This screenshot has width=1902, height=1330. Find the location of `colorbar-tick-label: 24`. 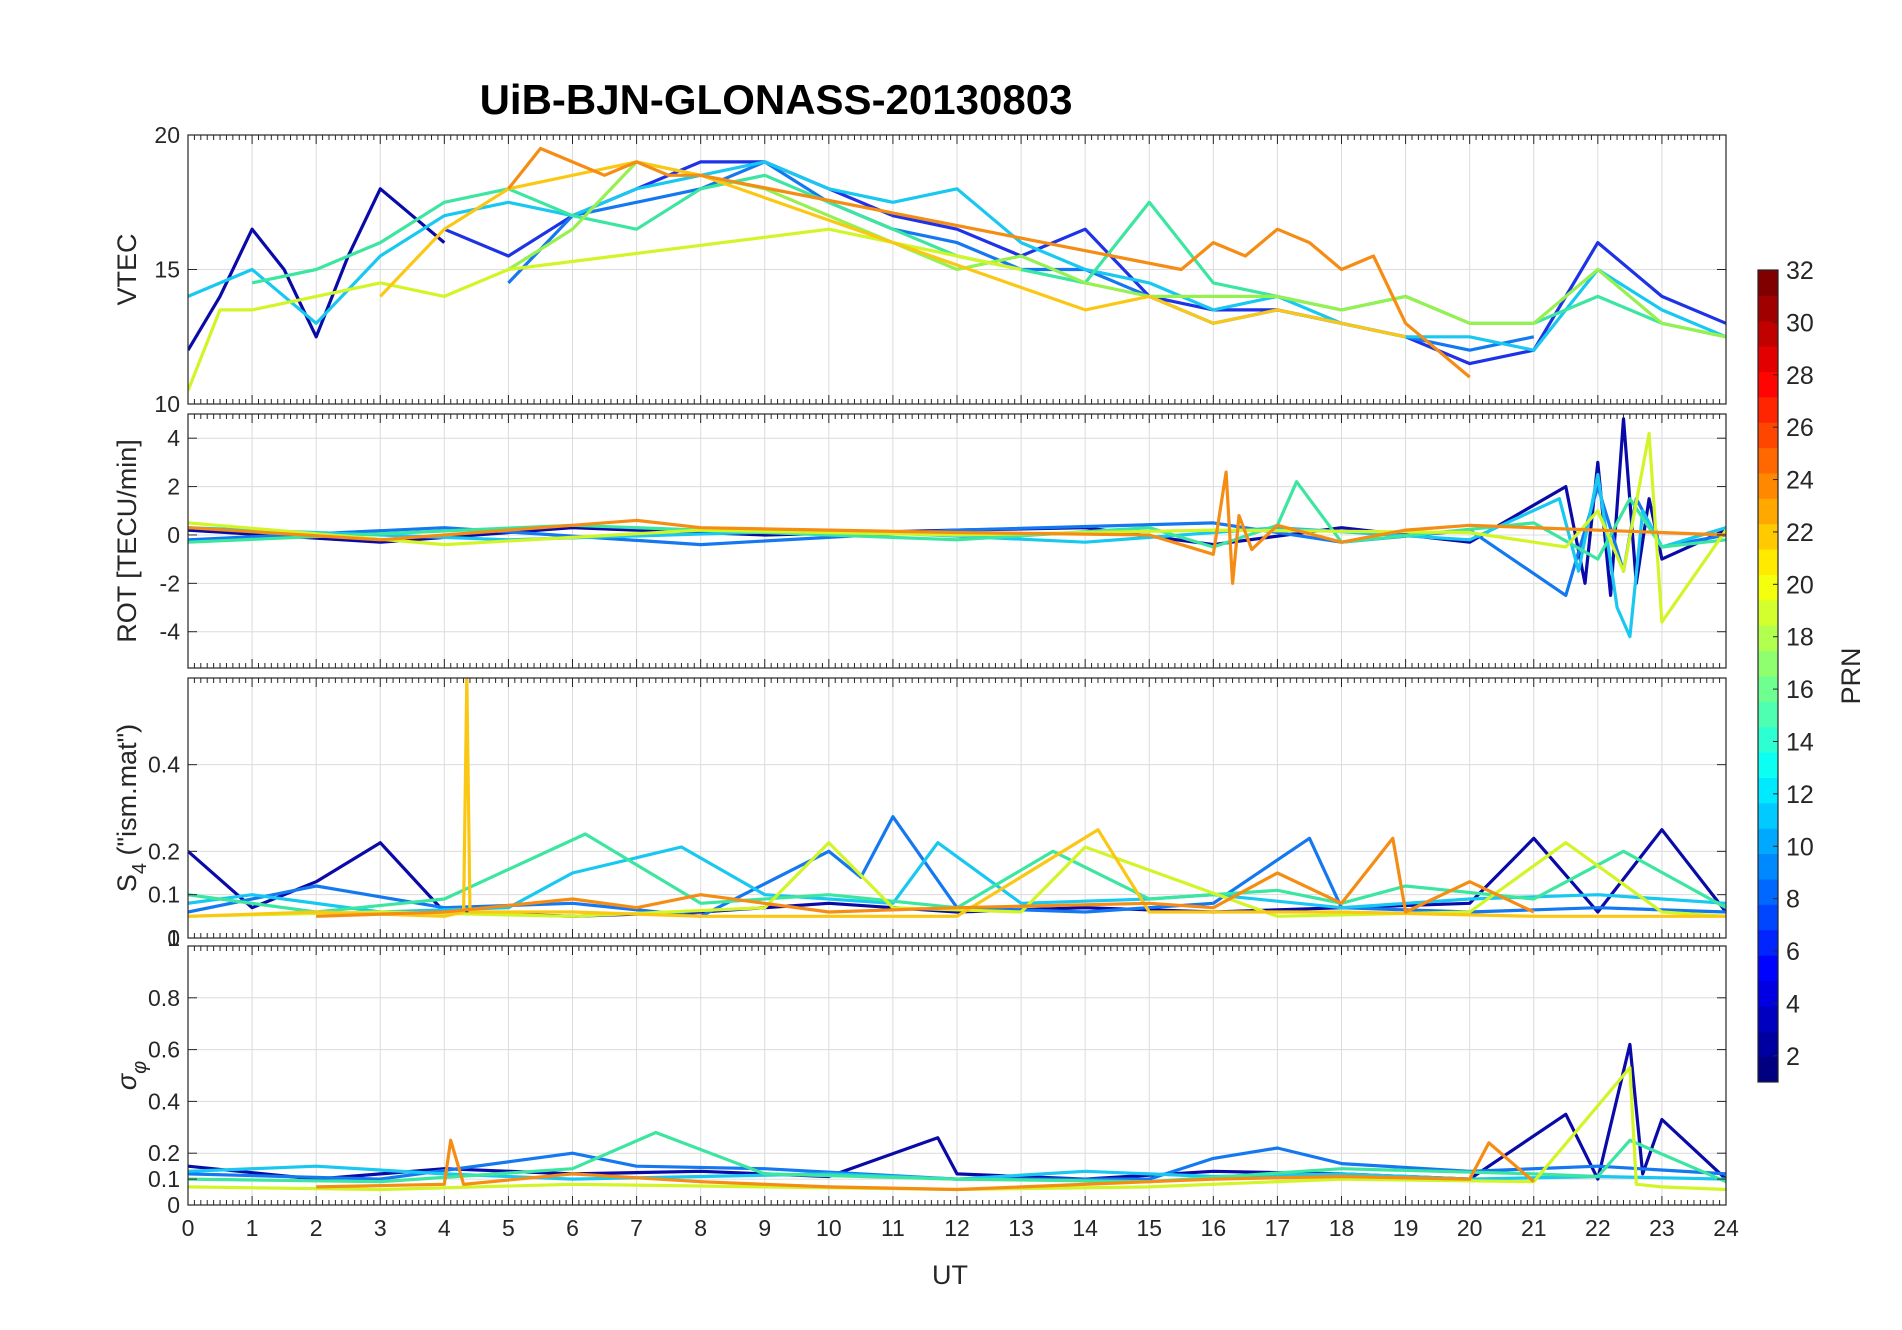

colorbar-tick-label: 24 is located at coordinates (1800, 481).